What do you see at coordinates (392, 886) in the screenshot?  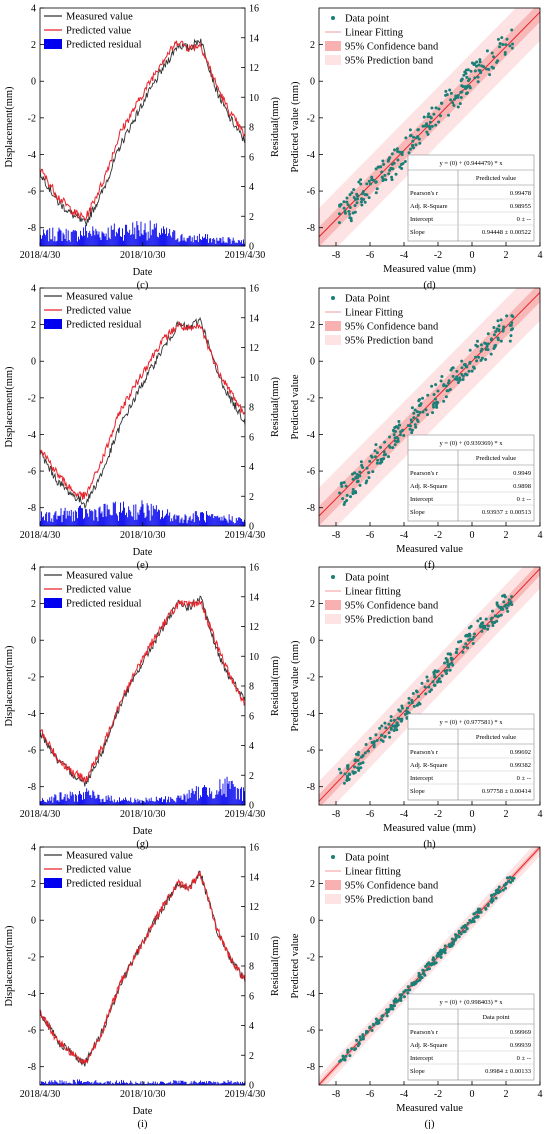 I see `legend-label: 95% Confidence band` at bounding box center [392, 886].